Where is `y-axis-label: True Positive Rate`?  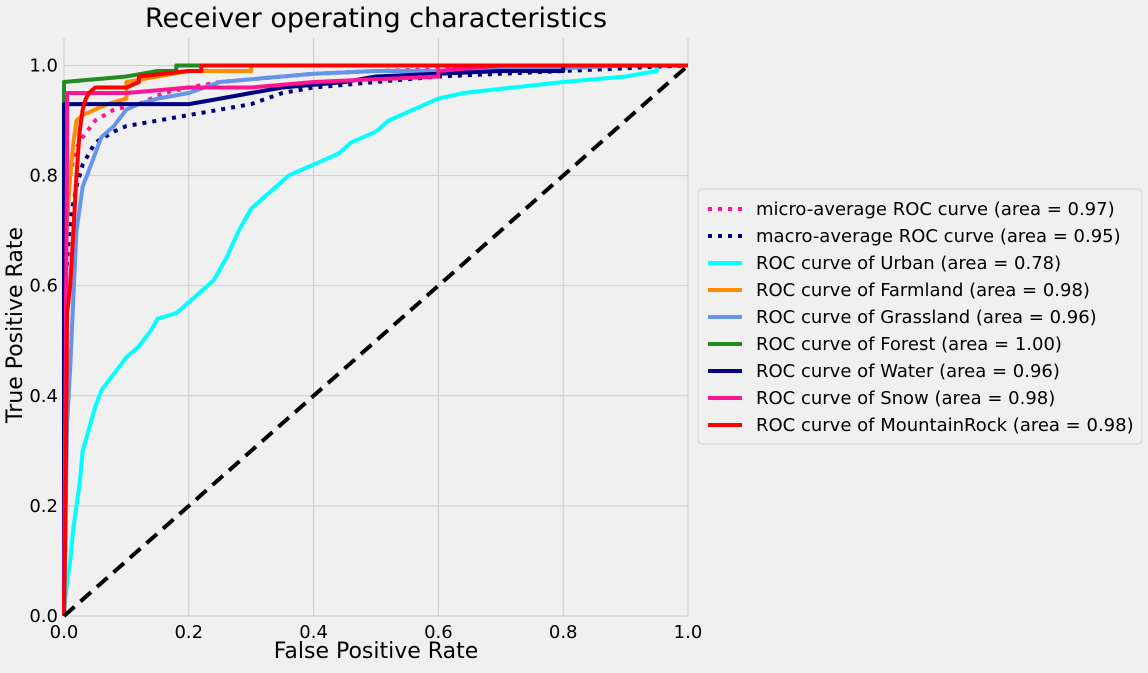
y-axis-label: True Positive Rate is located at coordinates (15, 325).